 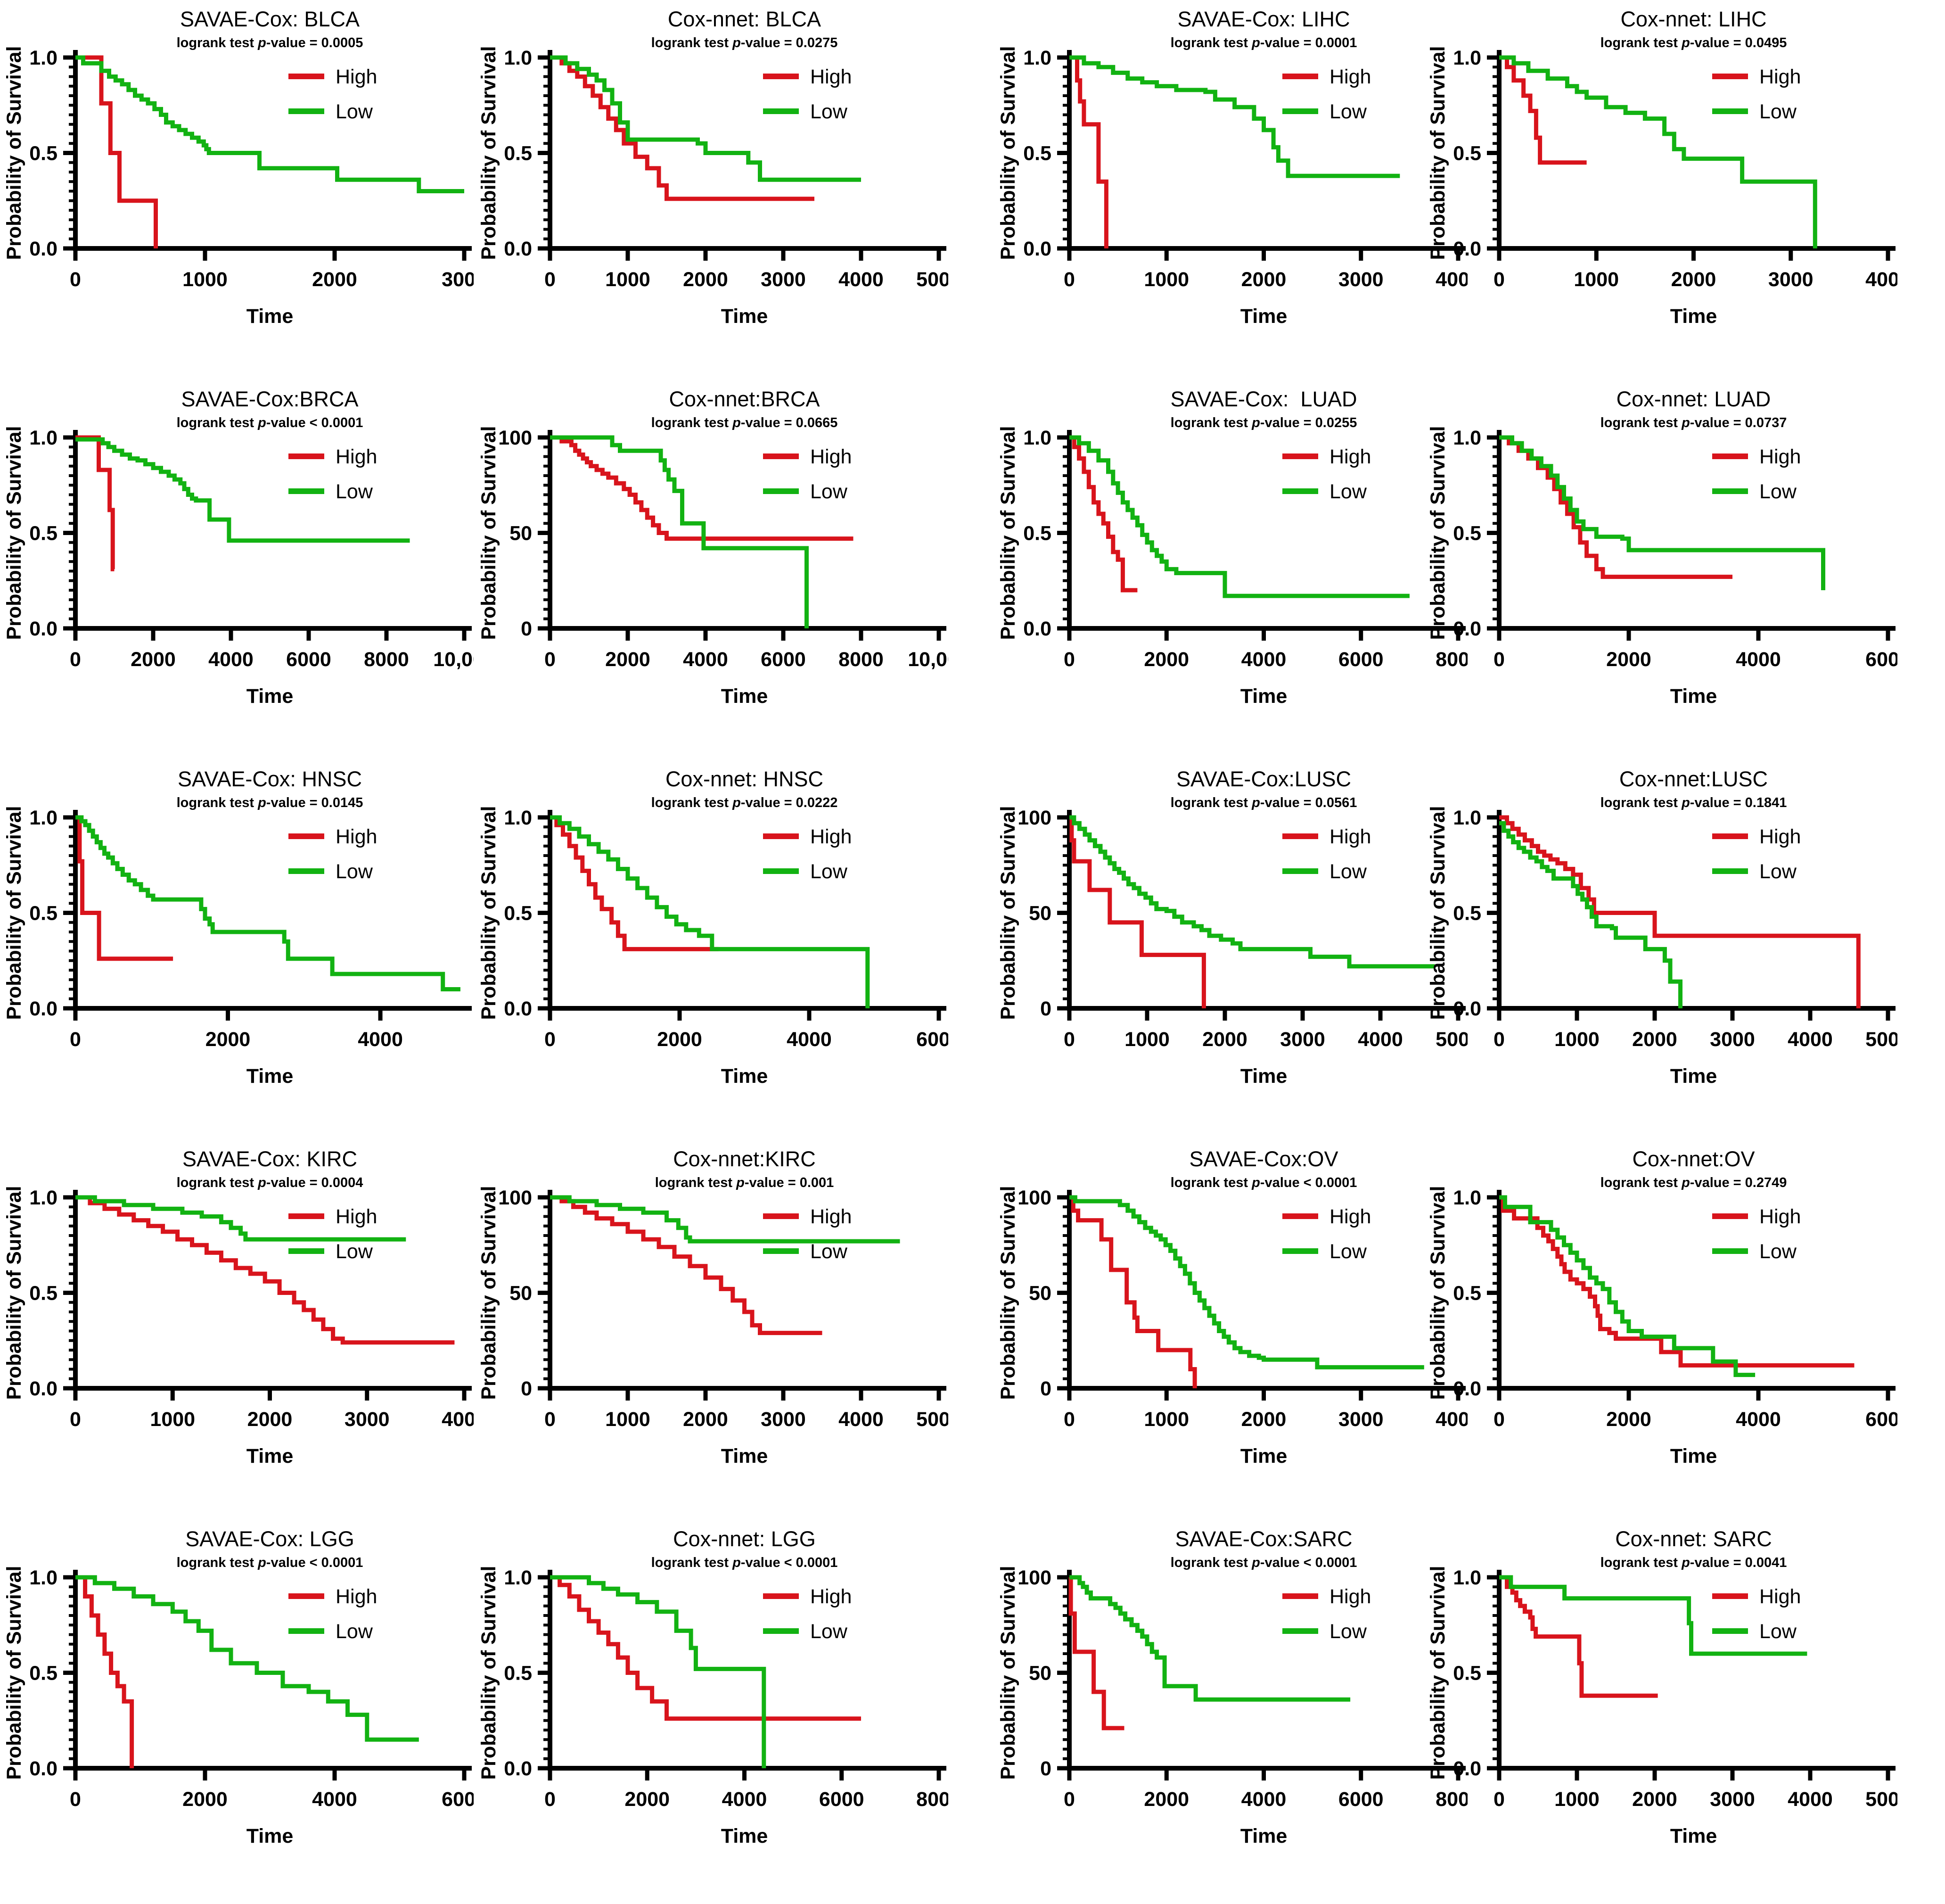 What do you see at coordinates (1264, 1562) in the screenshot?
I see `panel-subtitle: logrank test p-value < 0.0001` at bounding box center [1264, 1562].